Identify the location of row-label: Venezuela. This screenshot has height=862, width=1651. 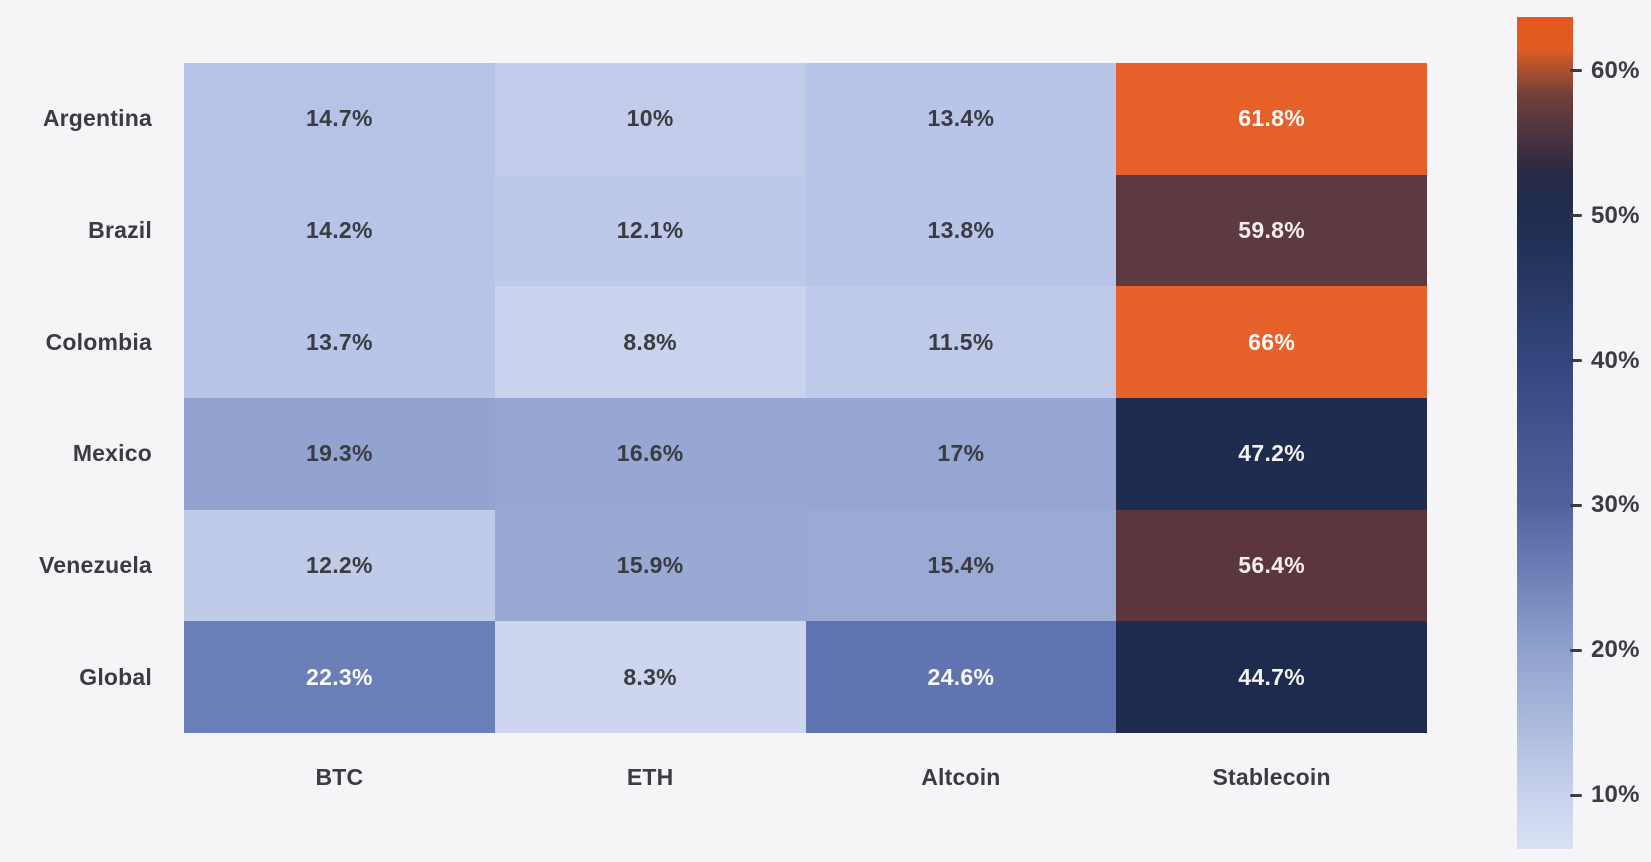
(95, 564).